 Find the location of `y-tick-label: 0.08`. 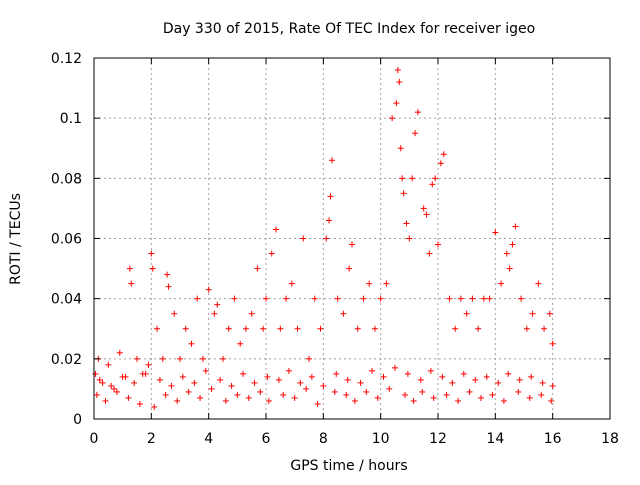

y-tick-label: 0.08 is located at coordinates (66, 179).